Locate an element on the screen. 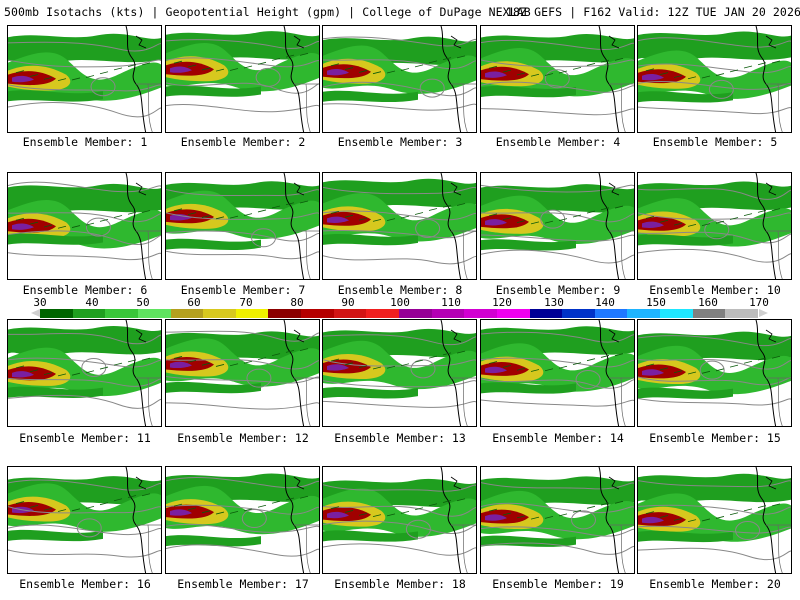  colorbar-tick-label: 170 is located at coordinates (759, 302).